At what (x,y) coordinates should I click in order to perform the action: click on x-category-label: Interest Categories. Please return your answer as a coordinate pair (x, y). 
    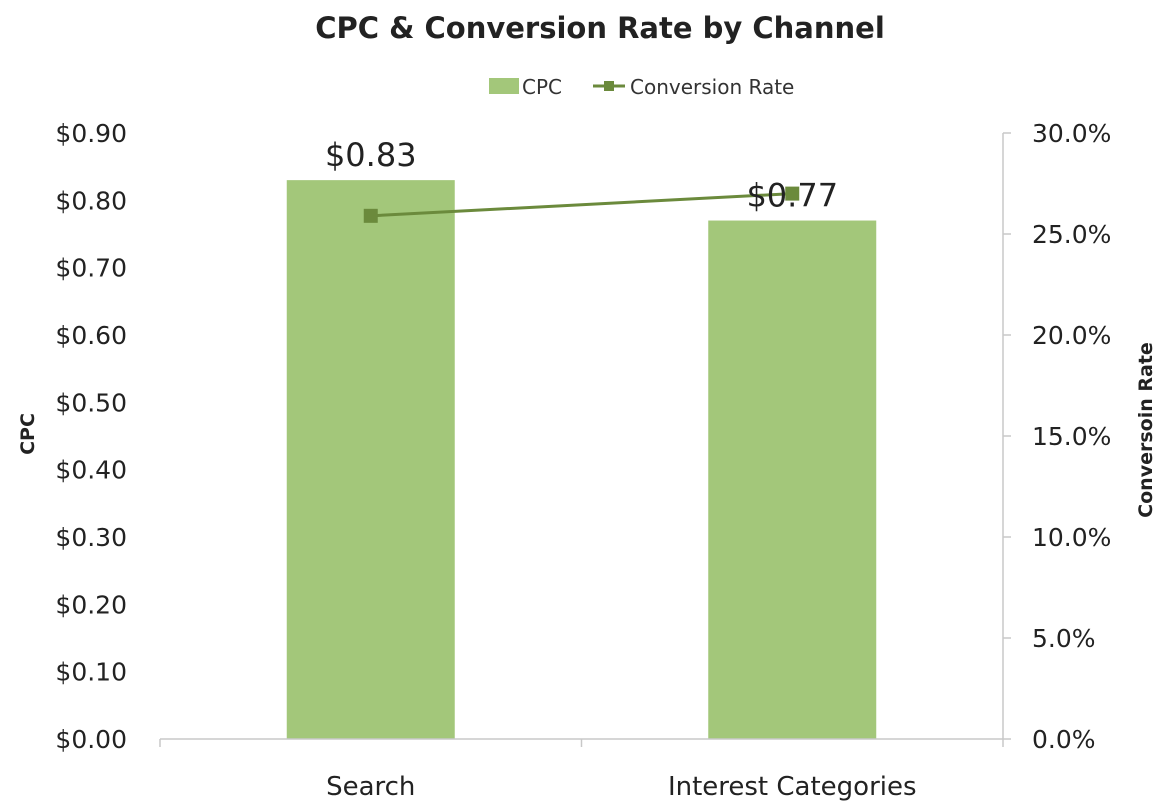
    Looking at the image, I should click on (792, 786).